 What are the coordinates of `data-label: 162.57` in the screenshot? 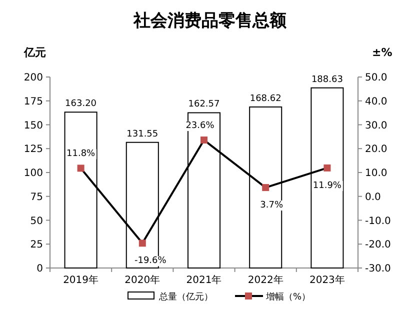 It's located at (204, 105).